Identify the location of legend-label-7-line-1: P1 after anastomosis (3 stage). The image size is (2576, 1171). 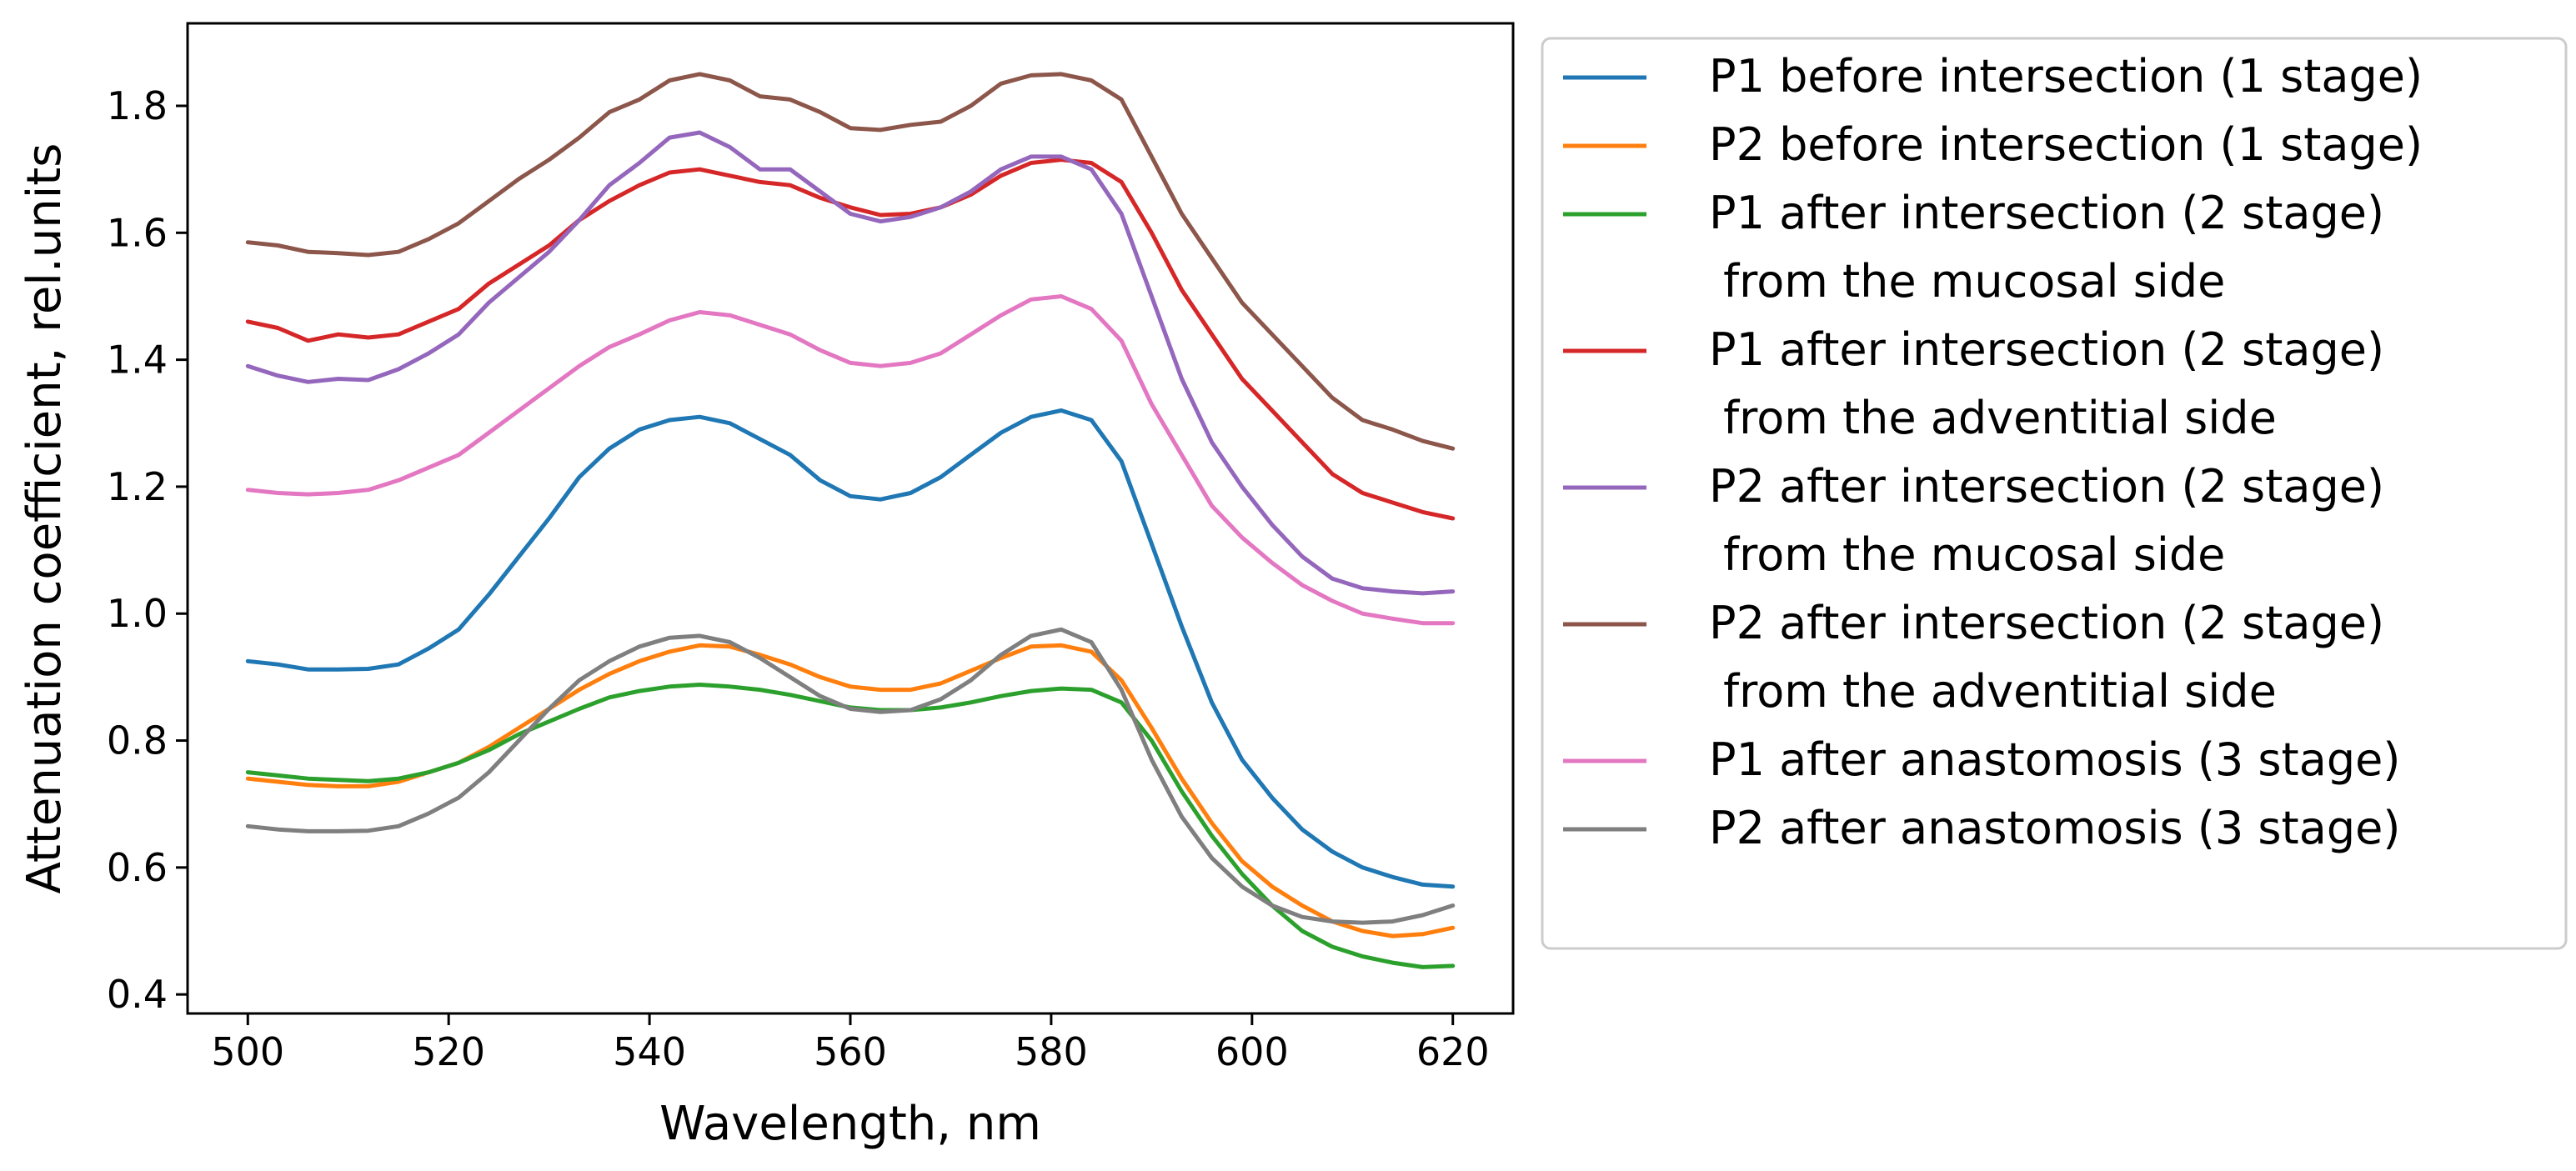
(2054, 760).